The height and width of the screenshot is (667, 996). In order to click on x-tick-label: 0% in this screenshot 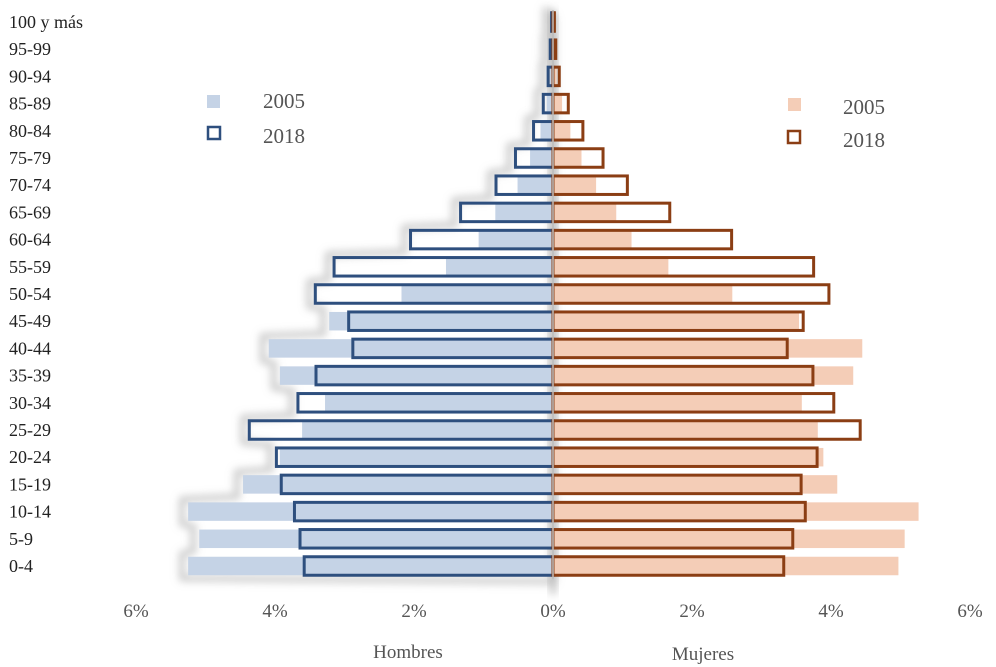, I will do `click(553, 611)`.